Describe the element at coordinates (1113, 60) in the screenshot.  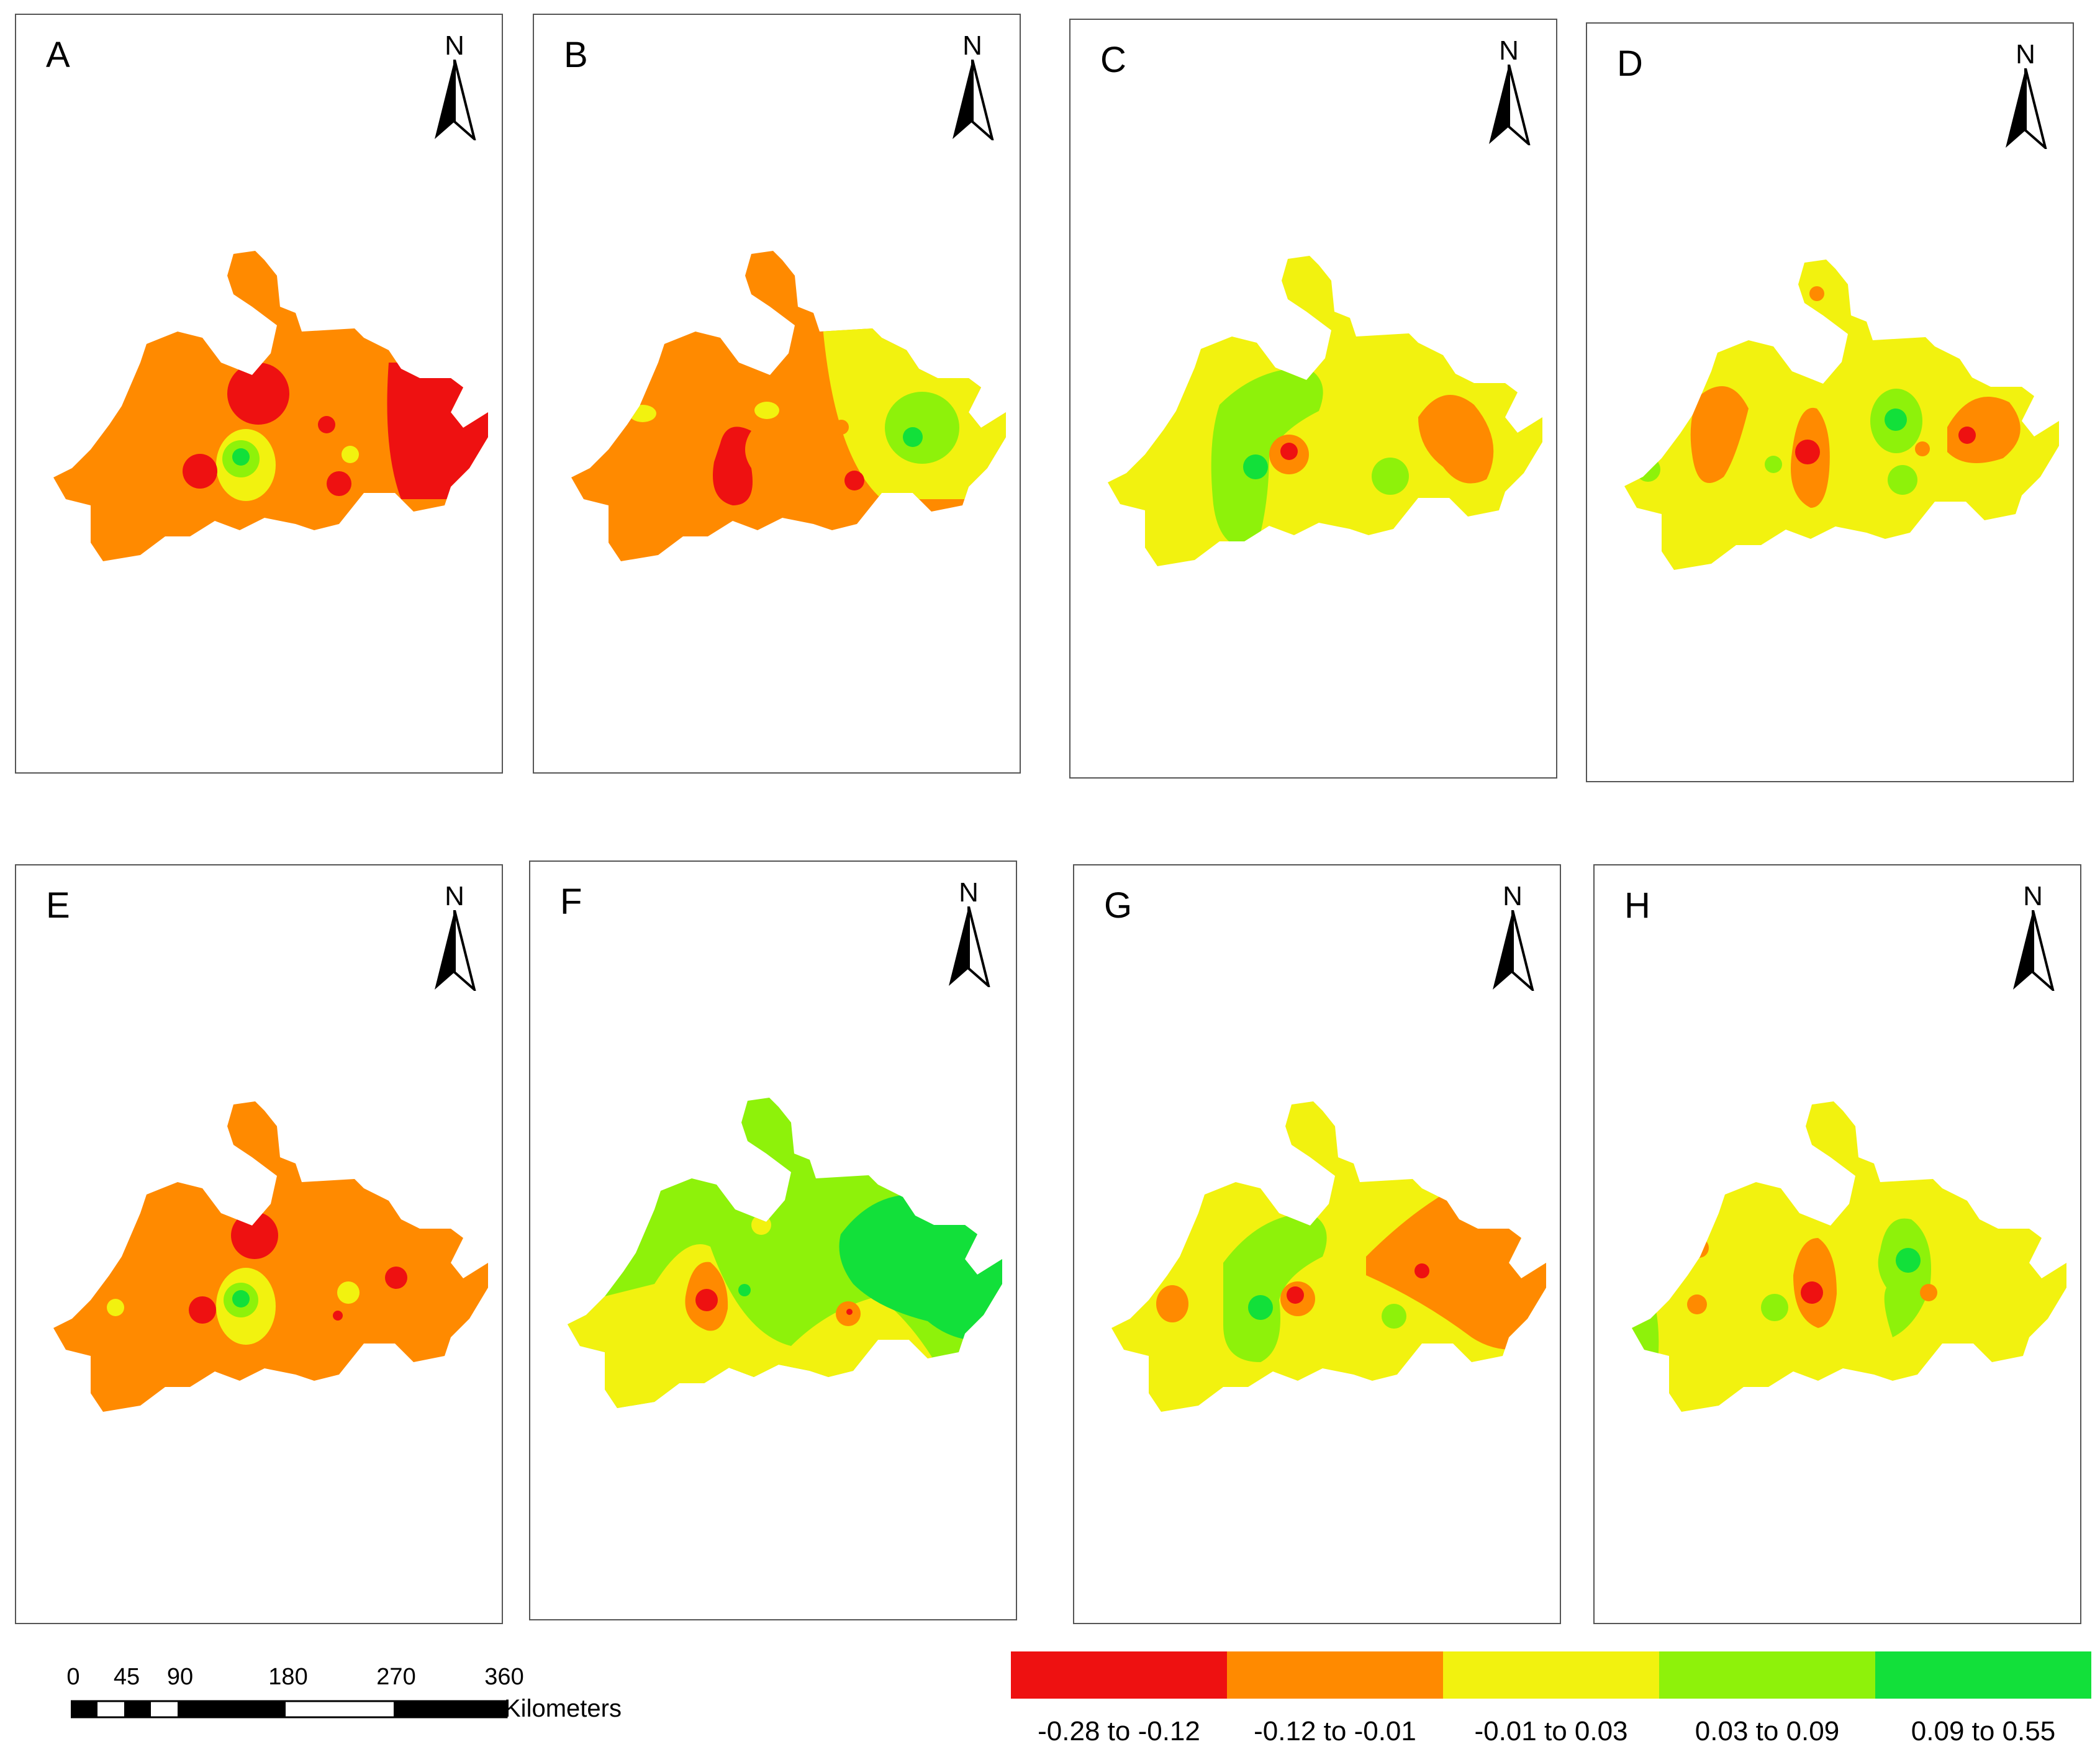
I see `panel-label: C` at that location.